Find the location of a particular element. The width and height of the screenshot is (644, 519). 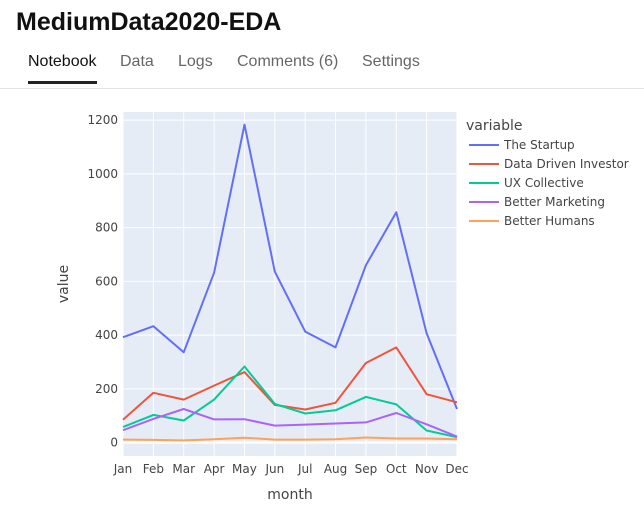

tab-notebook: Notebook is located at coordinates (62, 68).